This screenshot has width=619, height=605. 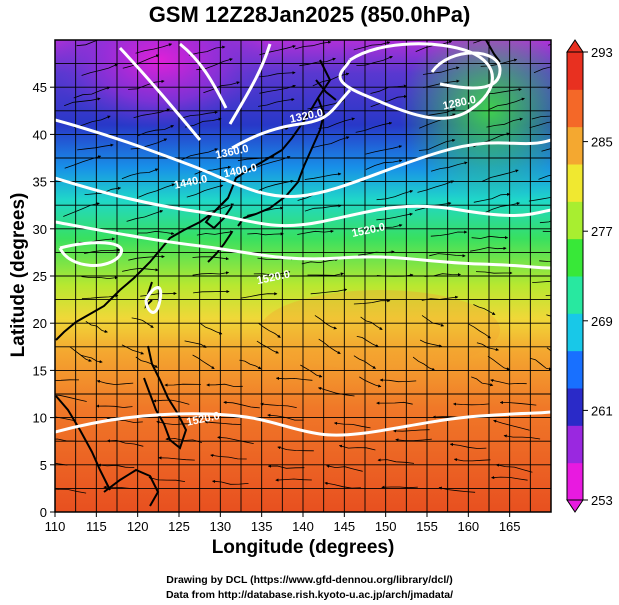 What do you see at coordinates (138, 526) in the screenshot?
I see `x-tick-label: 120` at bounding box center [138, 526].